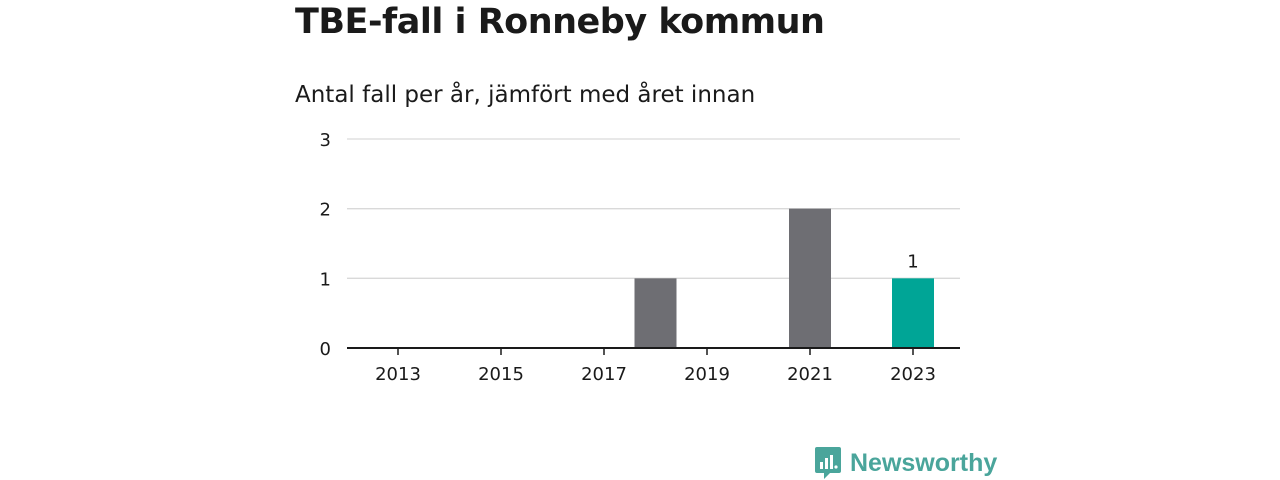  I want to click on y-tick-label: 0, so click(325, 349).